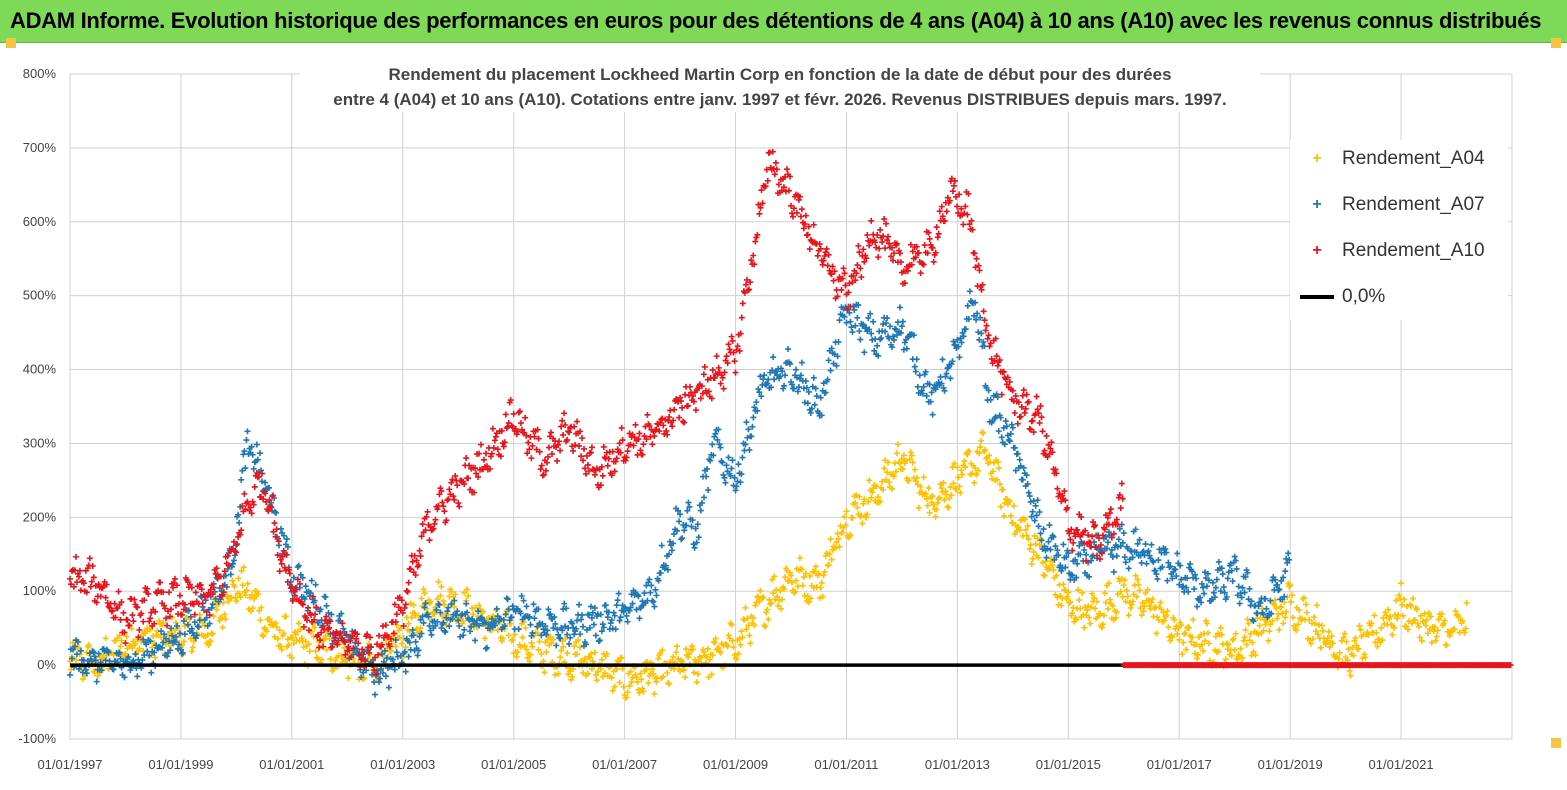  I want to click on corner-top-left-marker, so click(11, 43).